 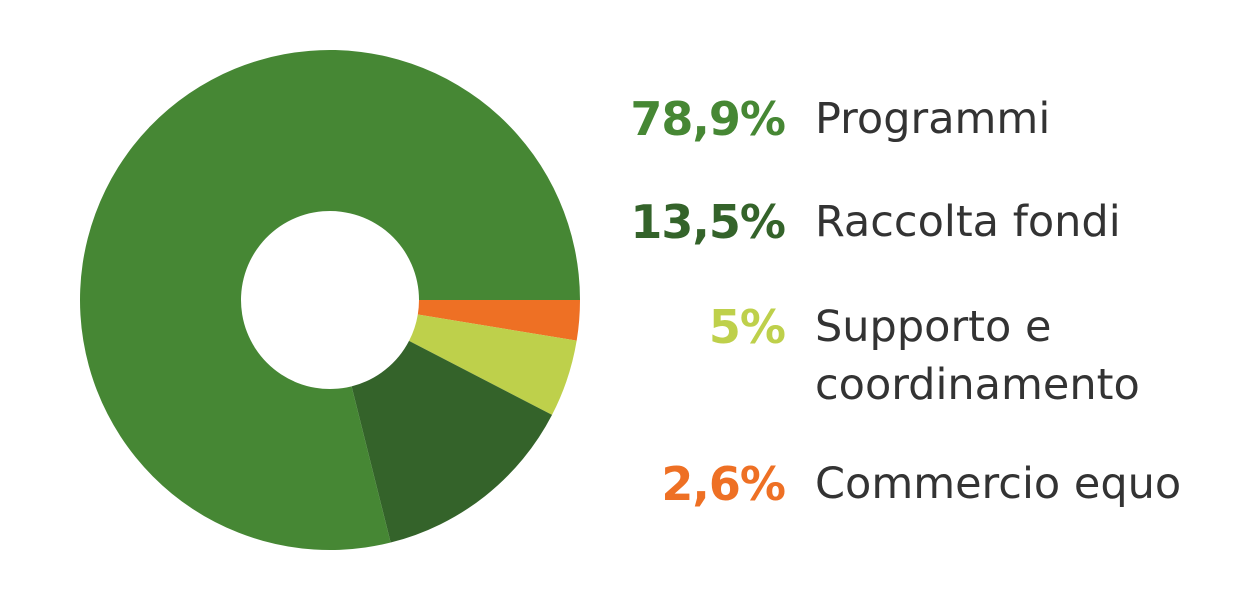 I want to click on legend-percent-supporto: 5%, so click(x=747, y=327).